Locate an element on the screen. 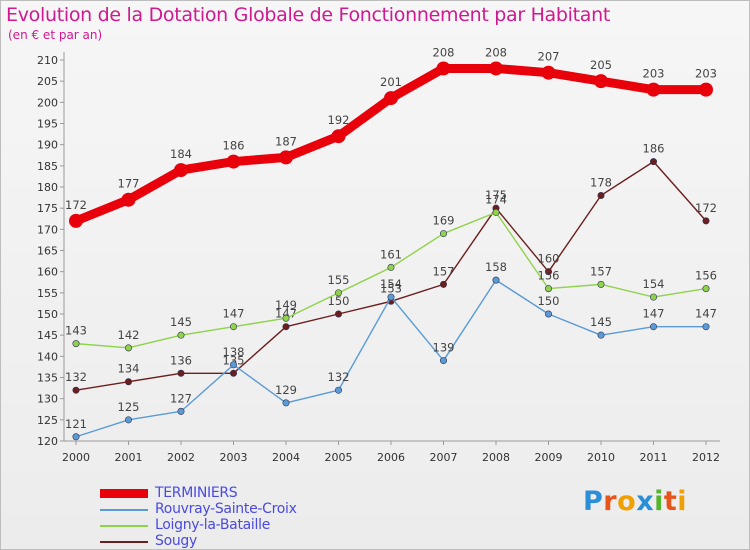 This screenshot has width=750, height=550. y-tick-label: 195 is located at coordinates (47, 124).